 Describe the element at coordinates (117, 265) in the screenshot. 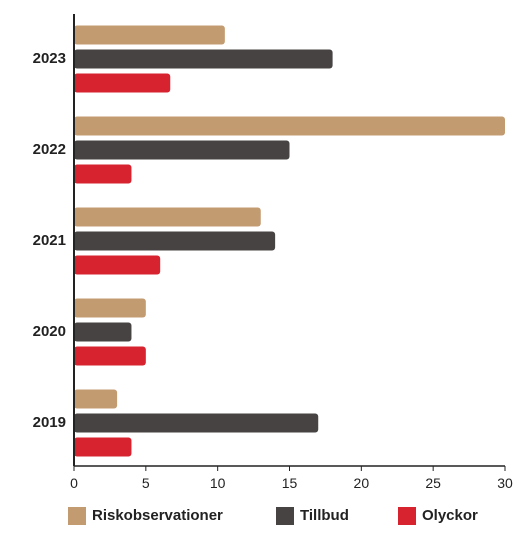

I see `bar-olyckor-2021` at that location.